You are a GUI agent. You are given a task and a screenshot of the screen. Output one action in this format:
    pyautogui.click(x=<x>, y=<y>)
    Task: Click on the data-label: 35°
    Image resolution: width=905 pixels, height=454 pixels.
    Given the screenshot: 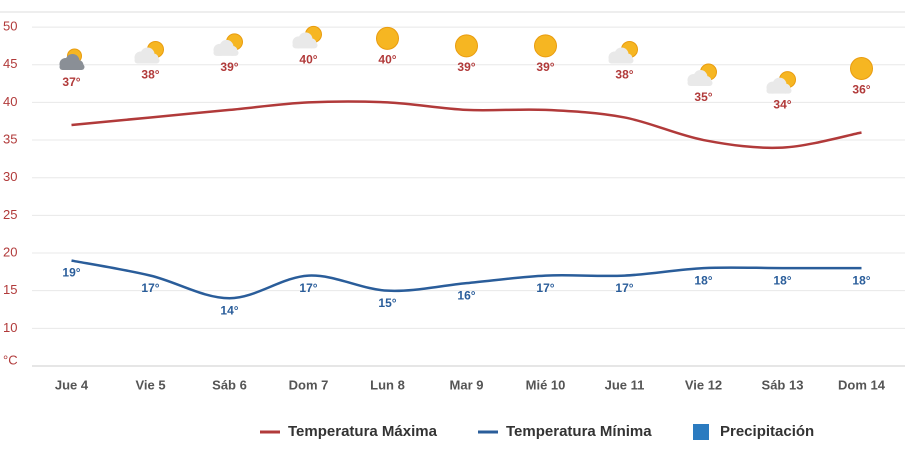 What is the action you would take?
    pyautogui.click(x=703, y=97)
    